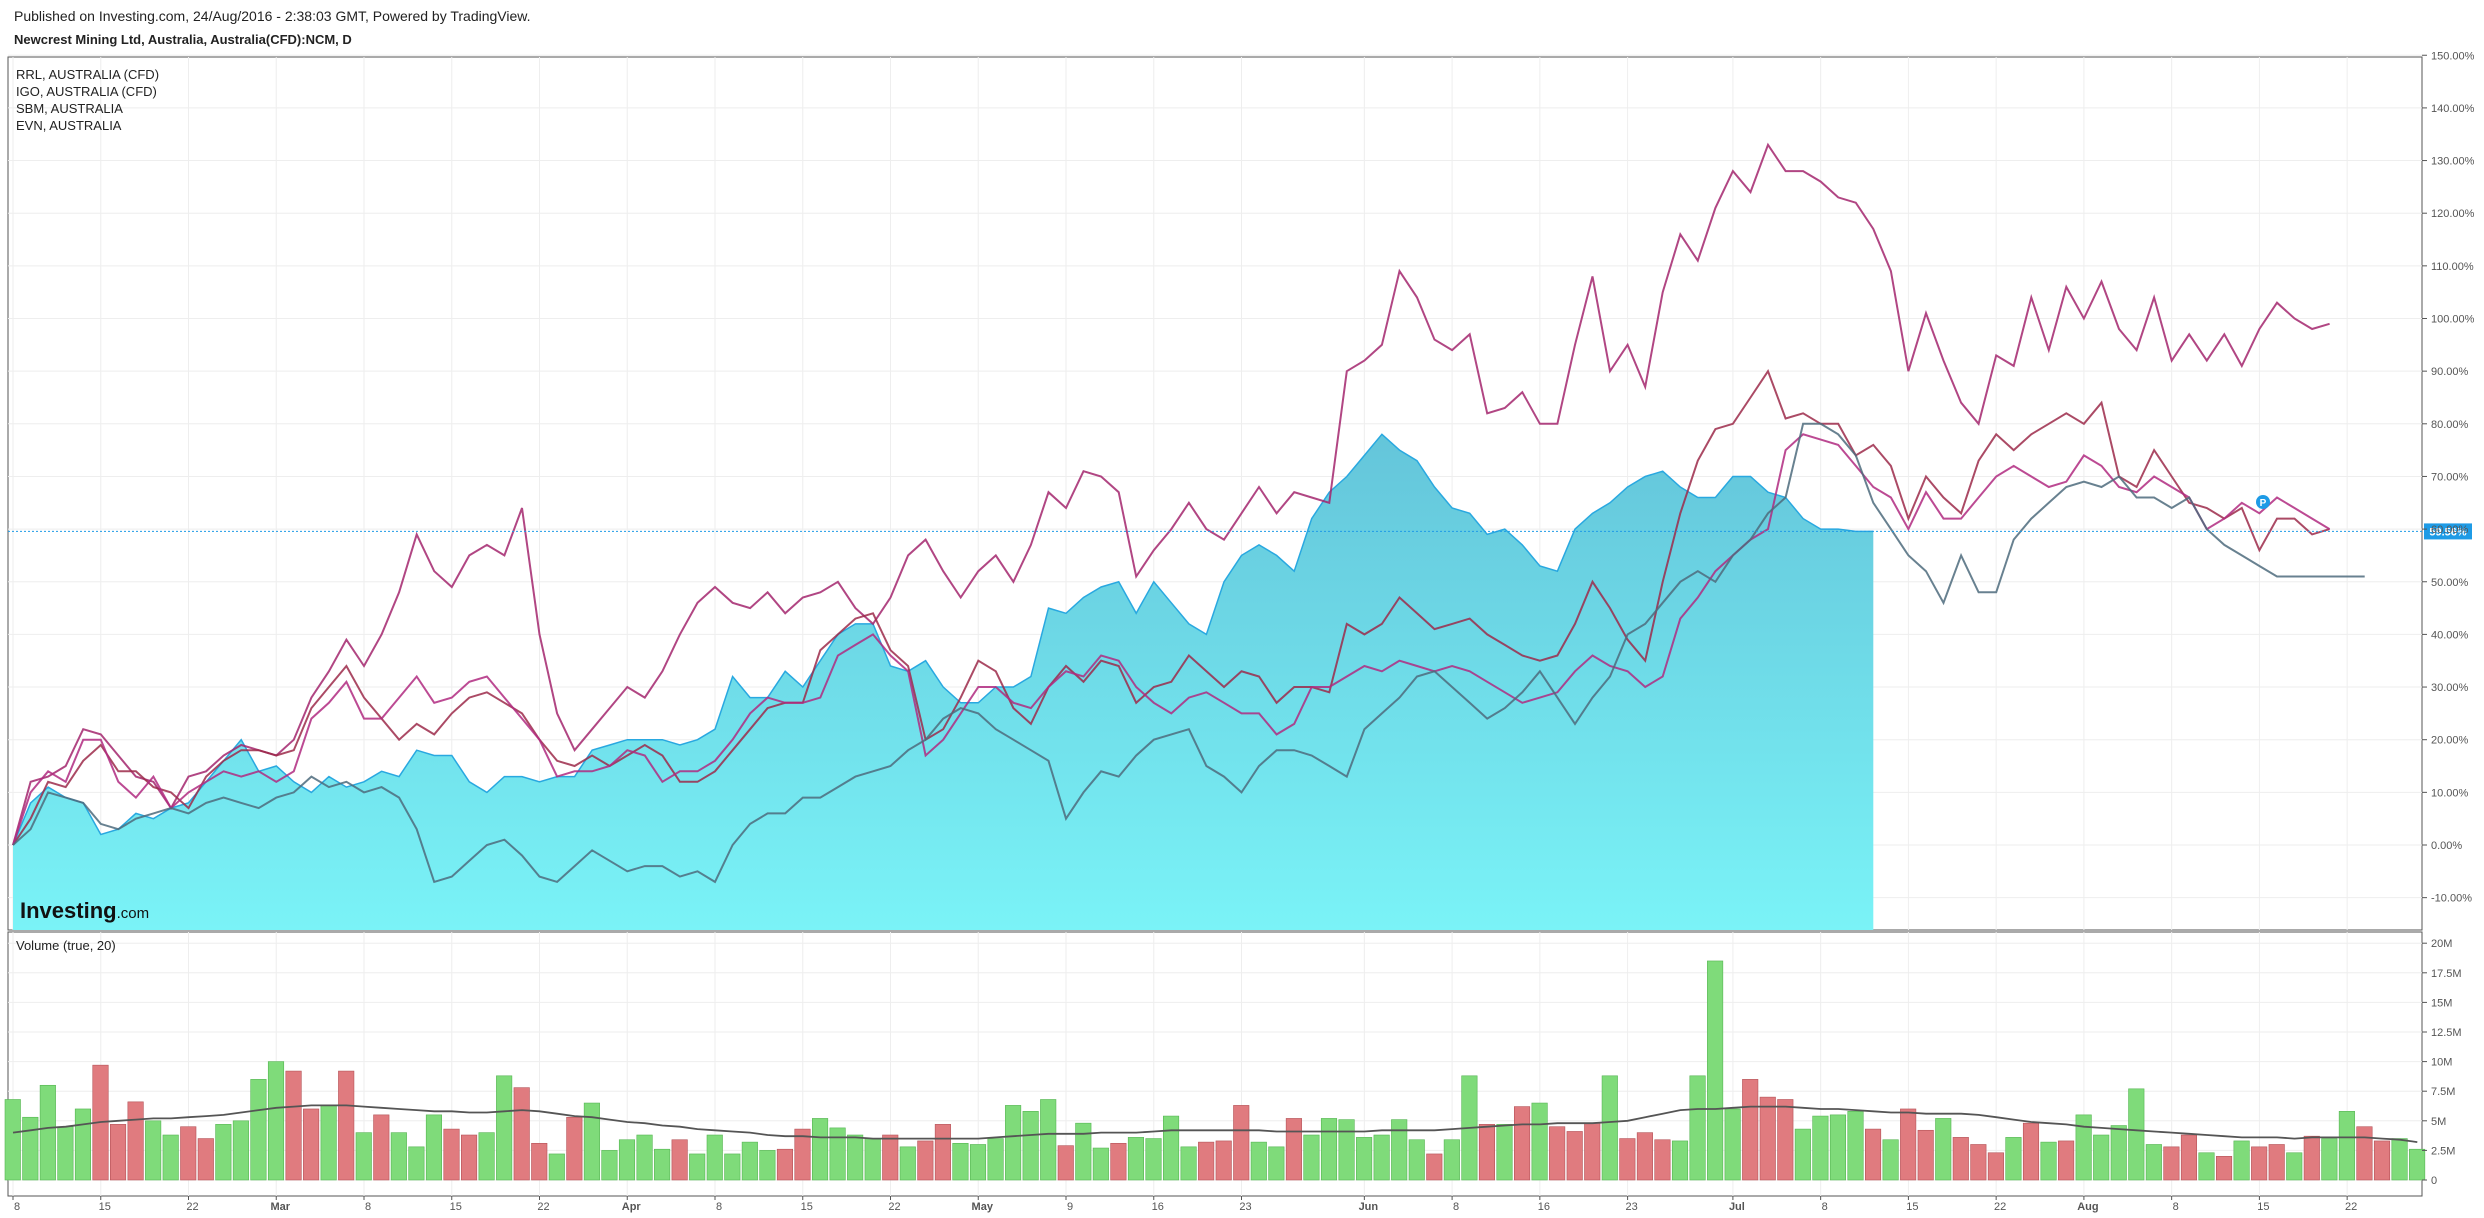 Image resolution: width=2484 pixels, height=1218 pixels. Describe the element at coordinates (84, 911) in the screenshot. I see `investing-logo: Investing.com` at that location.